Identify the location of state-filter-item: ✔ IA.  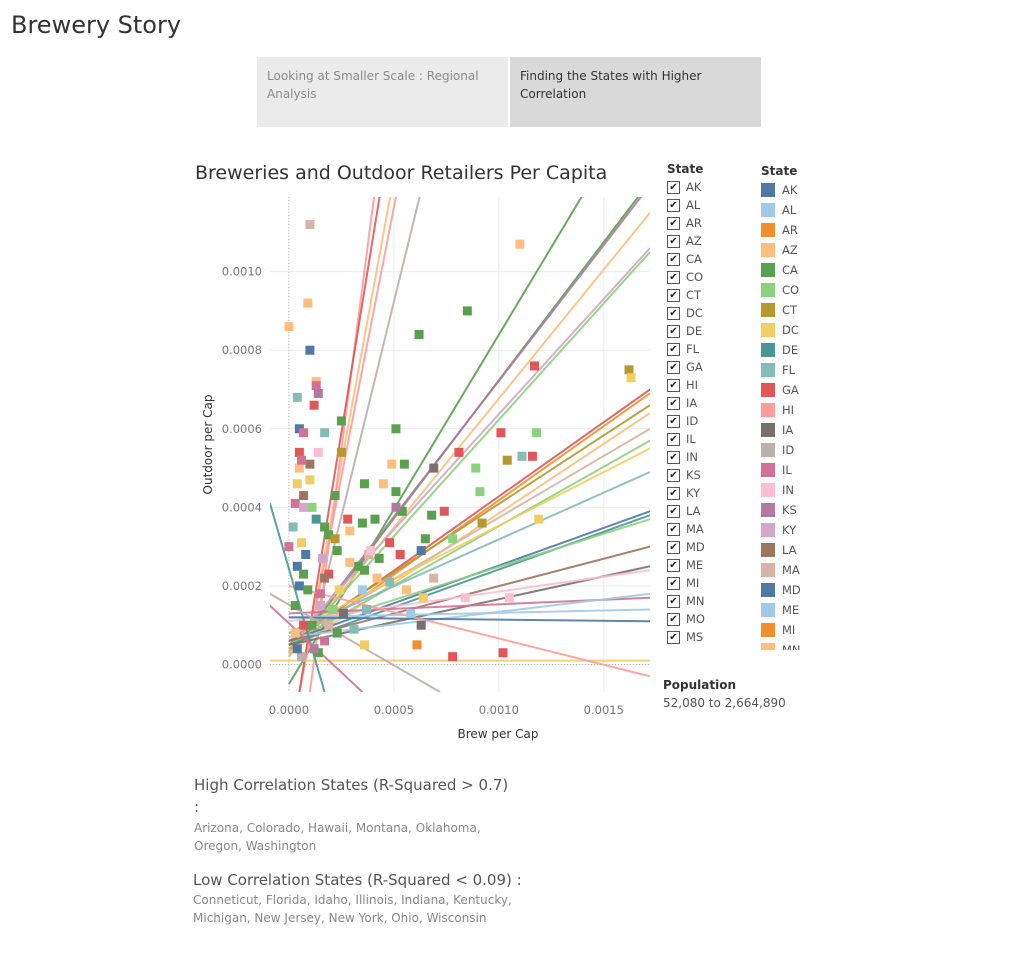
(712, 403).